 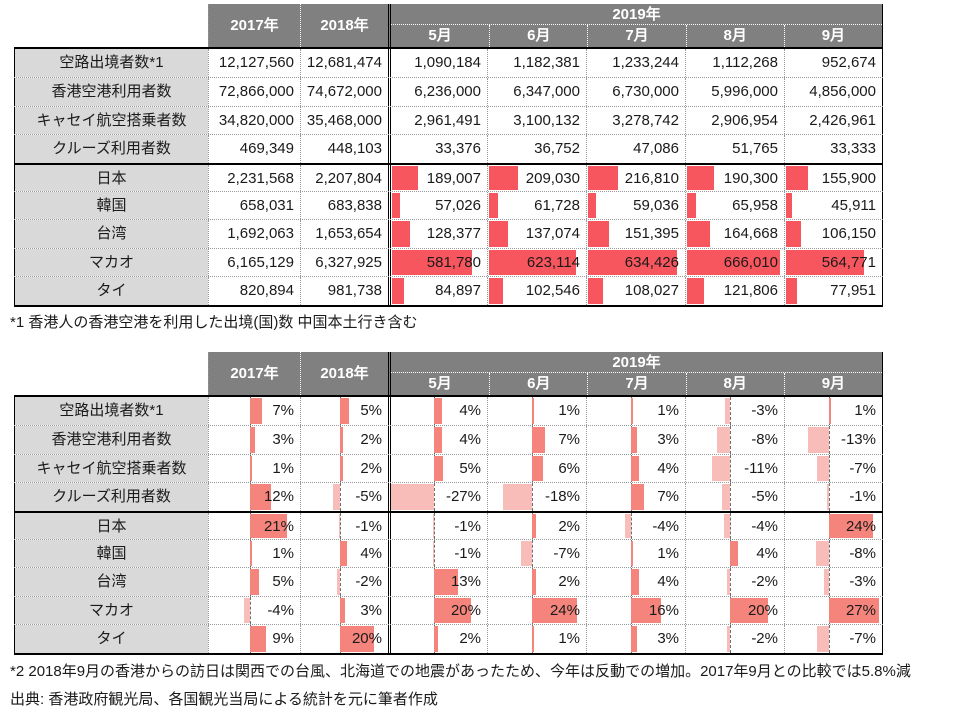 I want to click on cell-value: 137,074, so click(x=552, y=234).